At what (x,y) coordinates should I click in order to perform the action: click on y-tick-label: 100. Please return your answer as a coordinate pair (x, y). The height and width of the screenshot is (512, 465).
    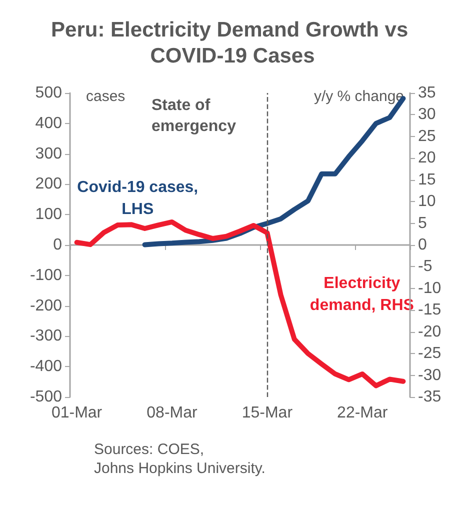
    Looking at the image, I should click on (48, 215).